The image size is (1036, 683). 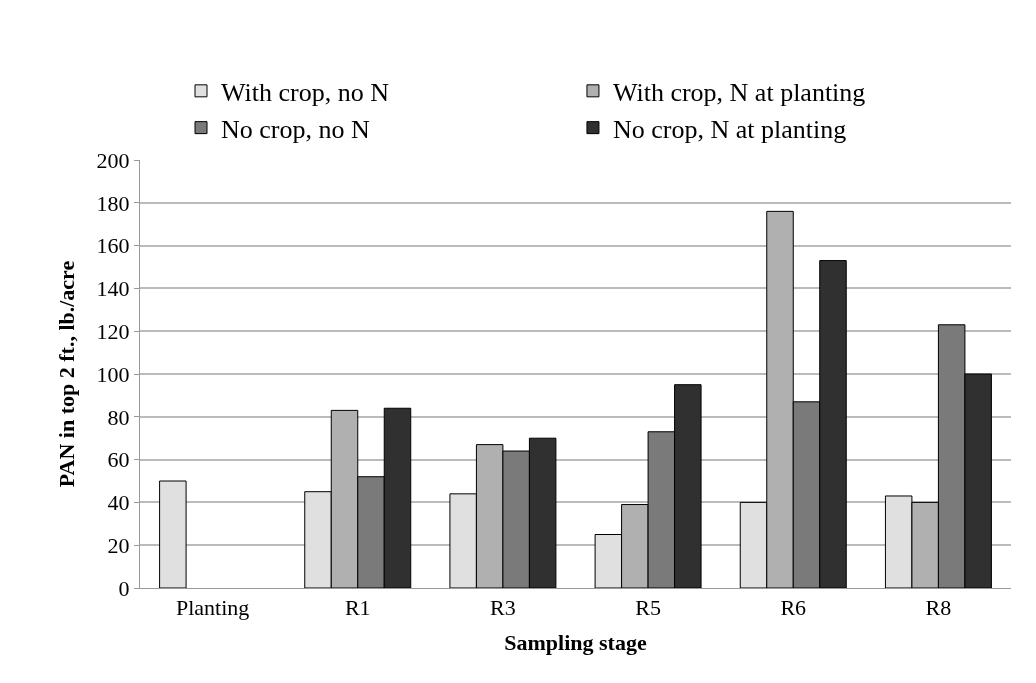 What do you see at coordinates (575, 643) in the screenshot?
I see `x-axis-title: Sampling stage` at bounding box center [575, 643].